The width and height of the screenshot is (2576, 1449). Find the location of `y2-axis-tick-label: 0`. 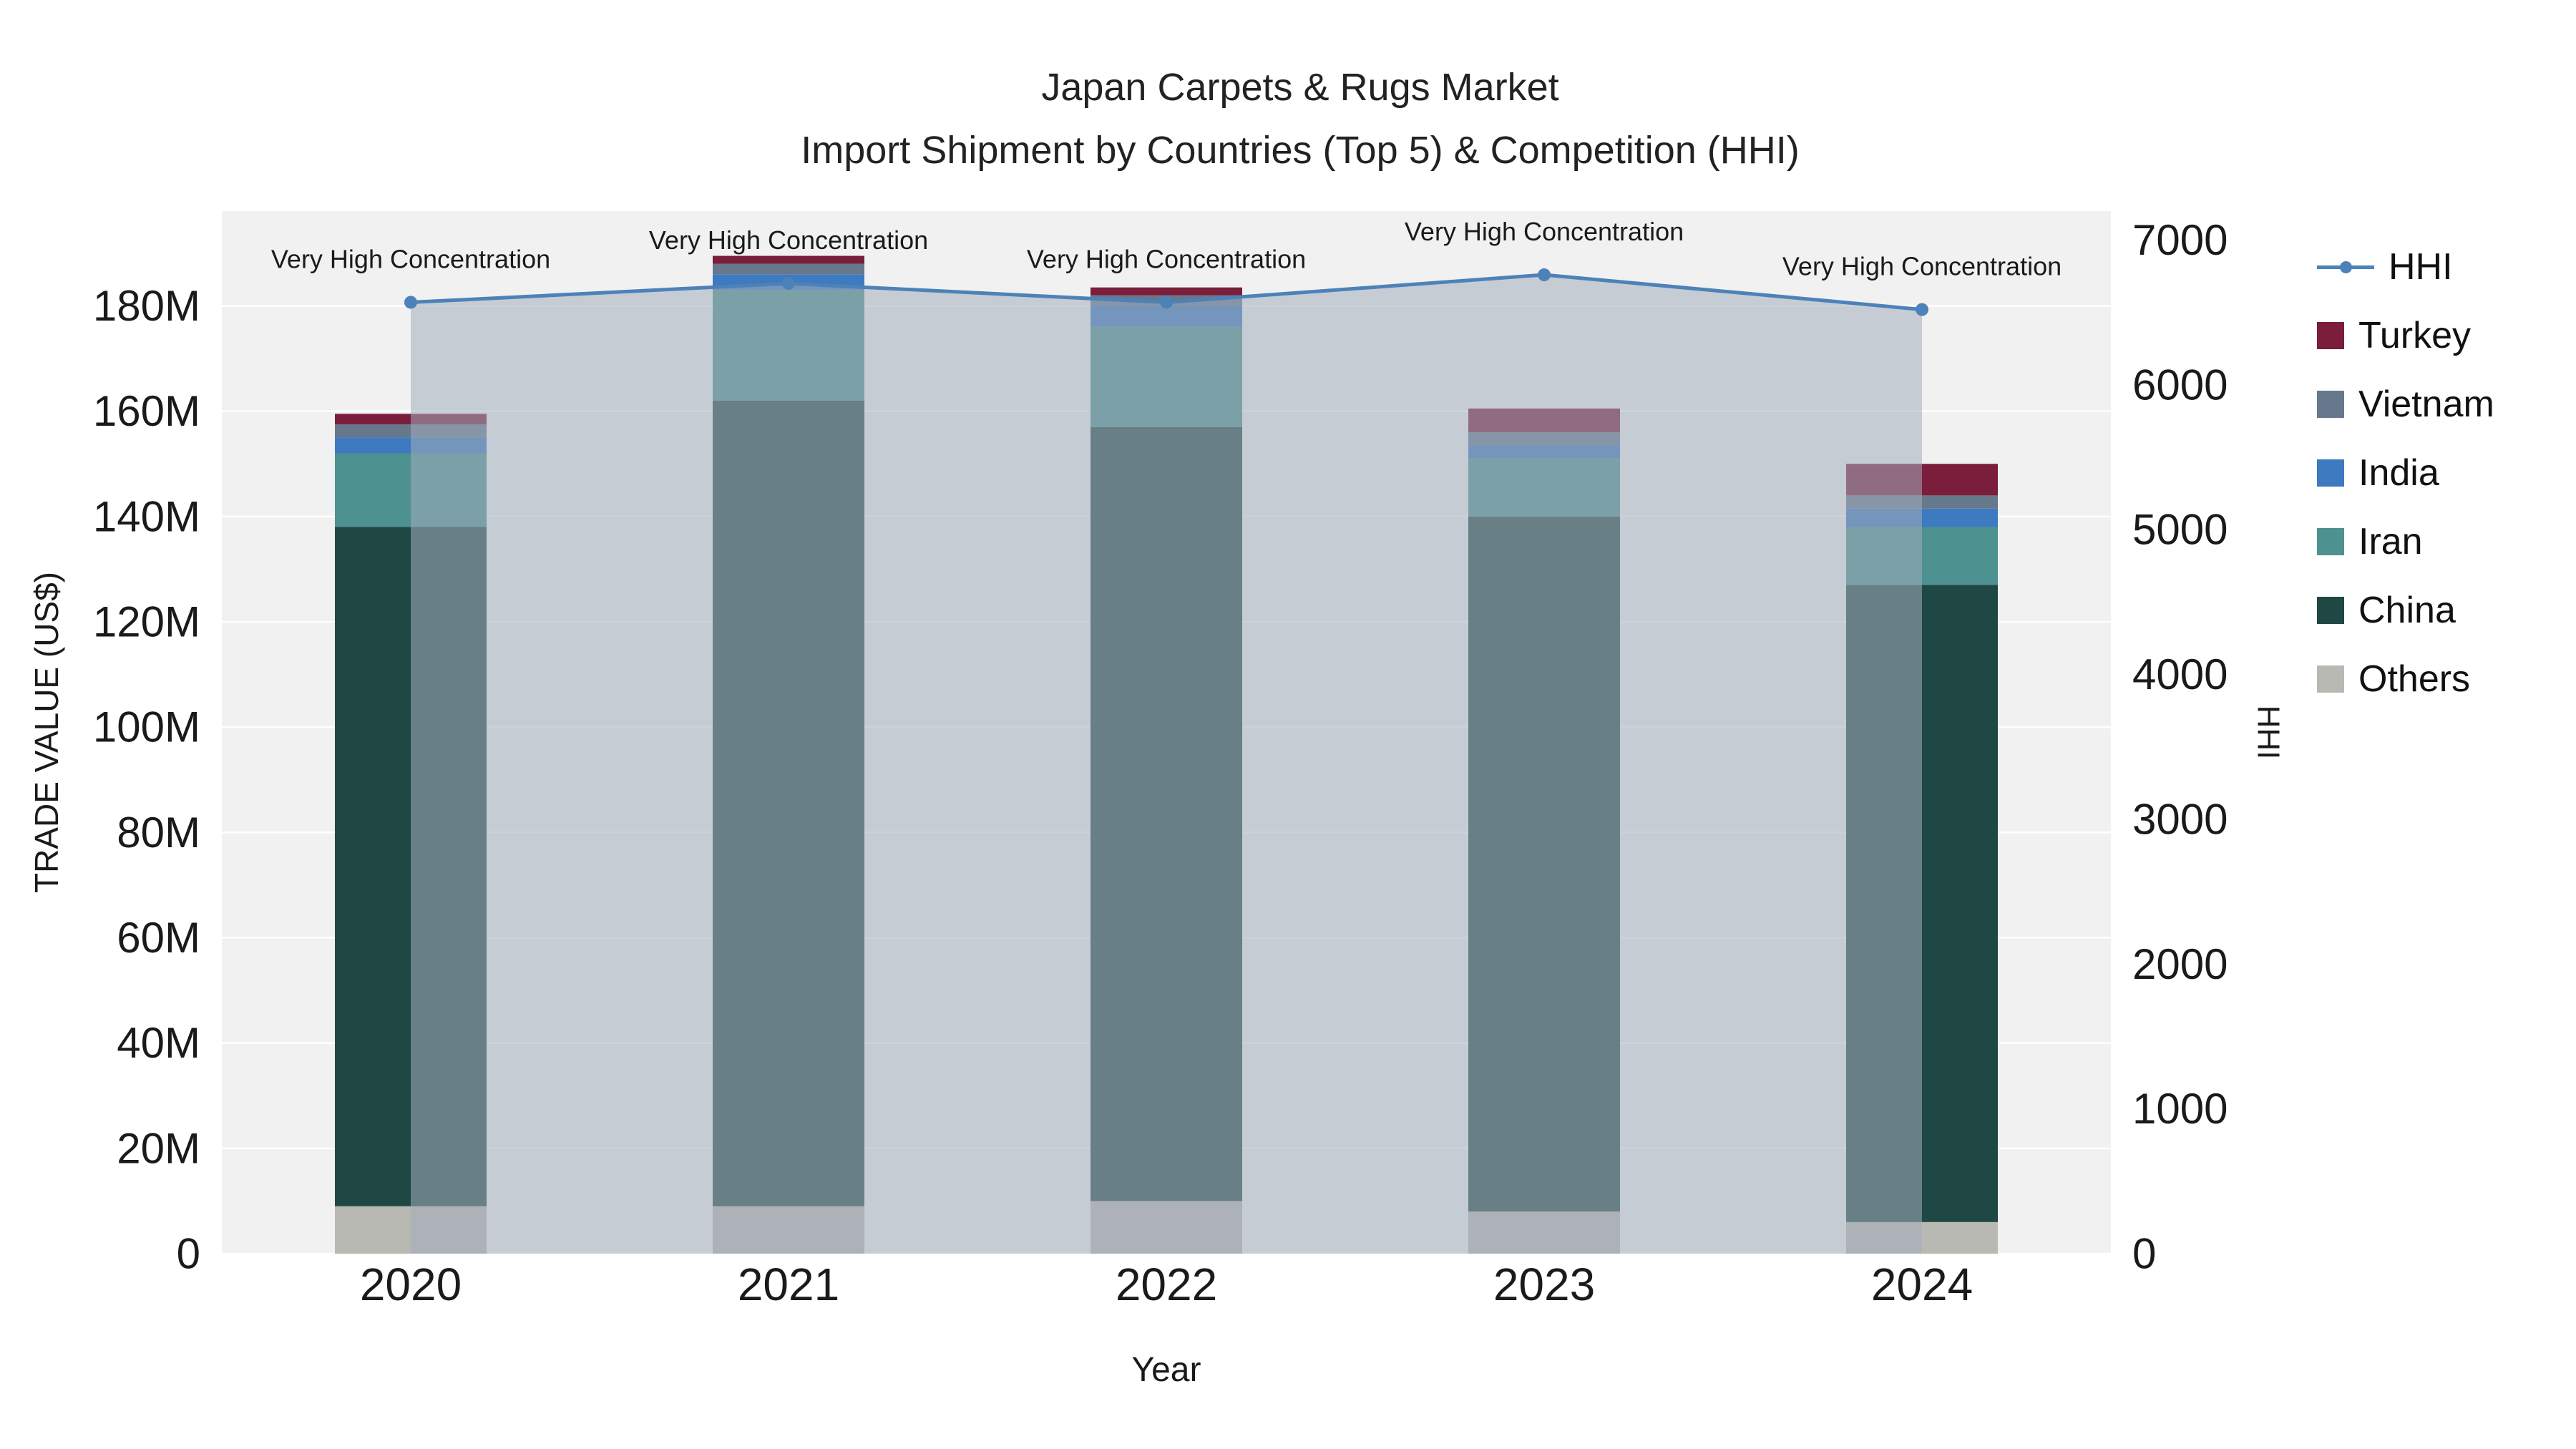

y2-axis-tick-label: 0 is located at coordinates (2144, 1254).